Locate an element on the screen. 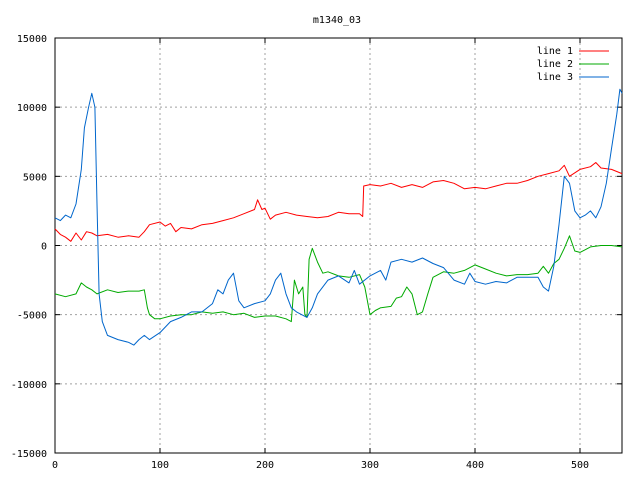  legend-label-2: line 2 is located at coordinates (555, 64).